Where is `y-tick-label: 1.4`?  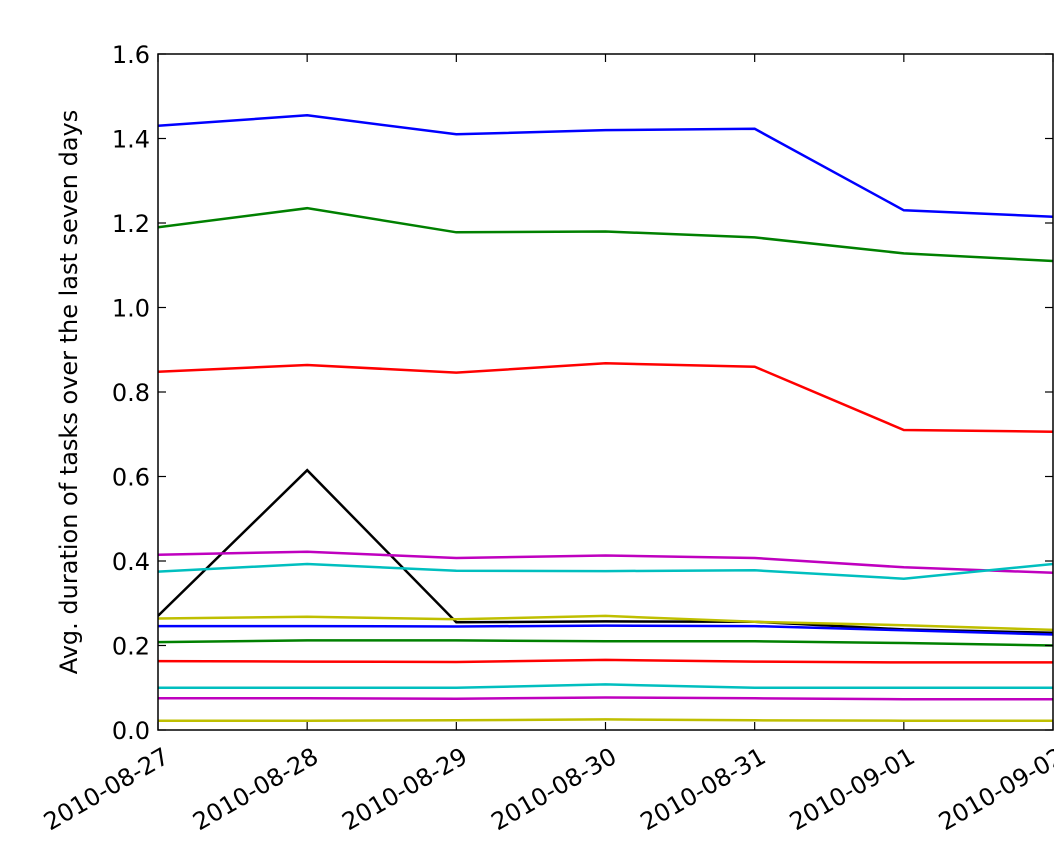 y-tick-label: 1.4 is located at coordinates (131, 140).